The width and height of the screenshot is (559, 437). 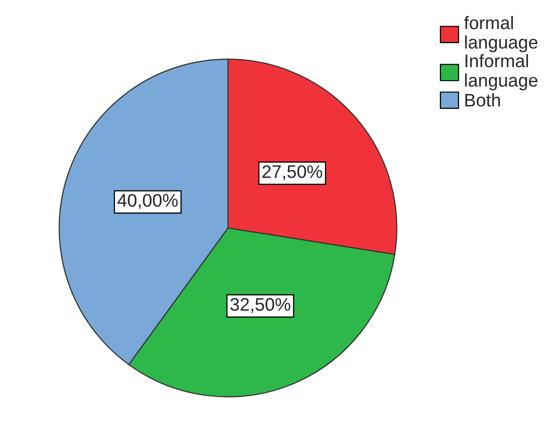 I want to click on data-label: 27,50%, so click(x=292, y=172).